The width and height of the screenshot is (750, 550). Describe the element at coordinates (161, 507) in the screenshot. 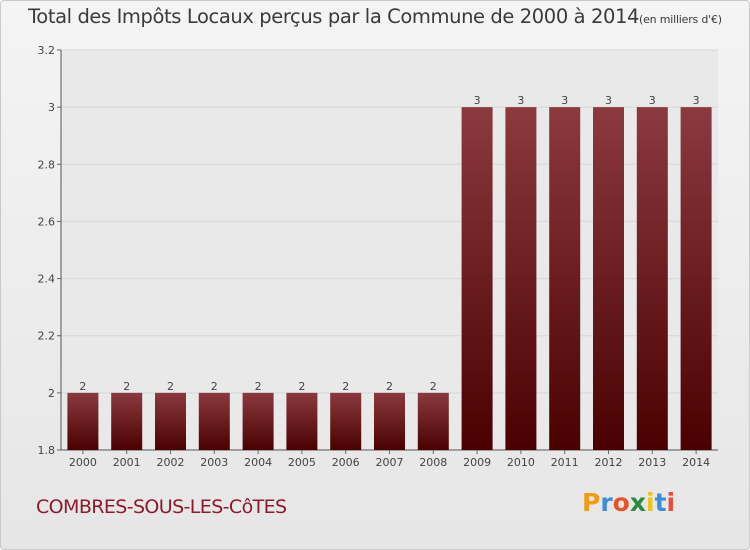

I see `commune-name: COMBRES-SOUS-LES-CôTES` at that location.